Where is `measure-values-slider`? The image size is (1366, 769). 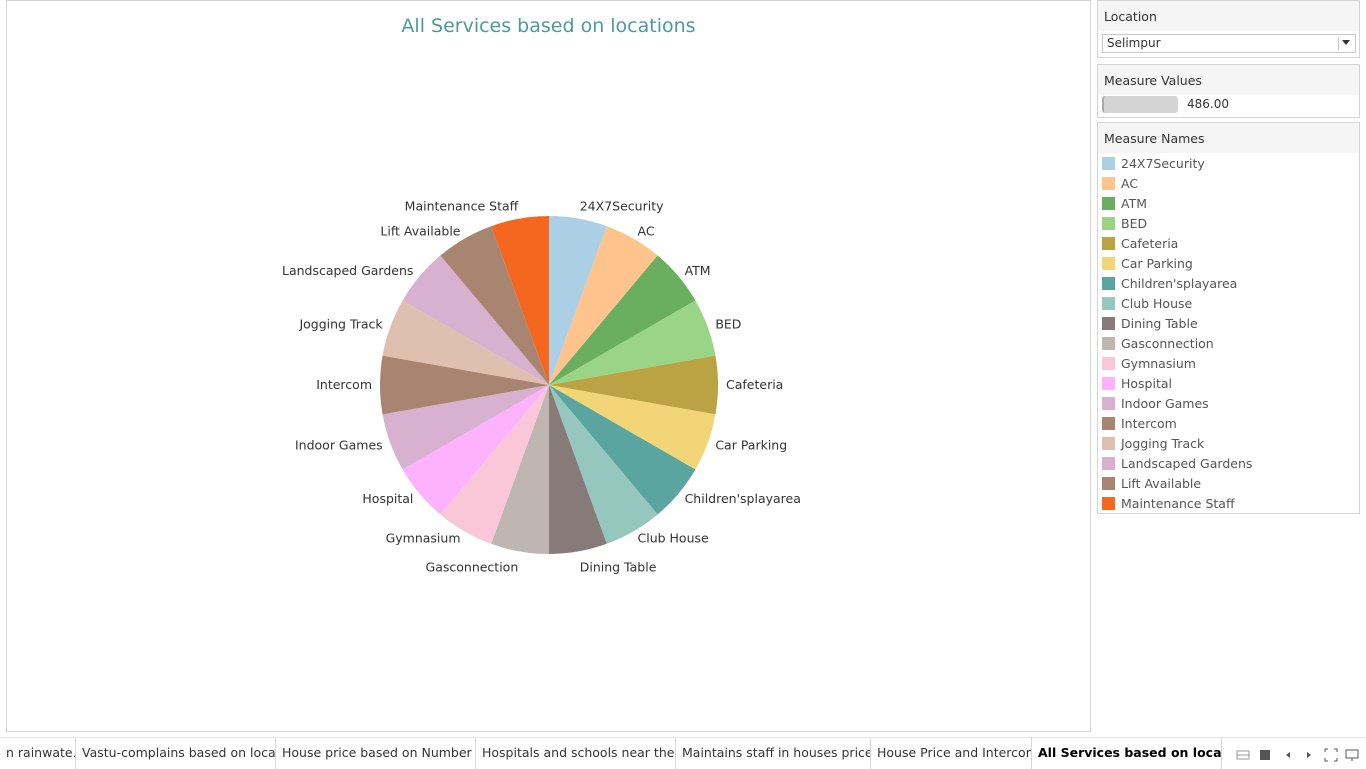 measure-values-slider is located at coordinates (1140, 104).